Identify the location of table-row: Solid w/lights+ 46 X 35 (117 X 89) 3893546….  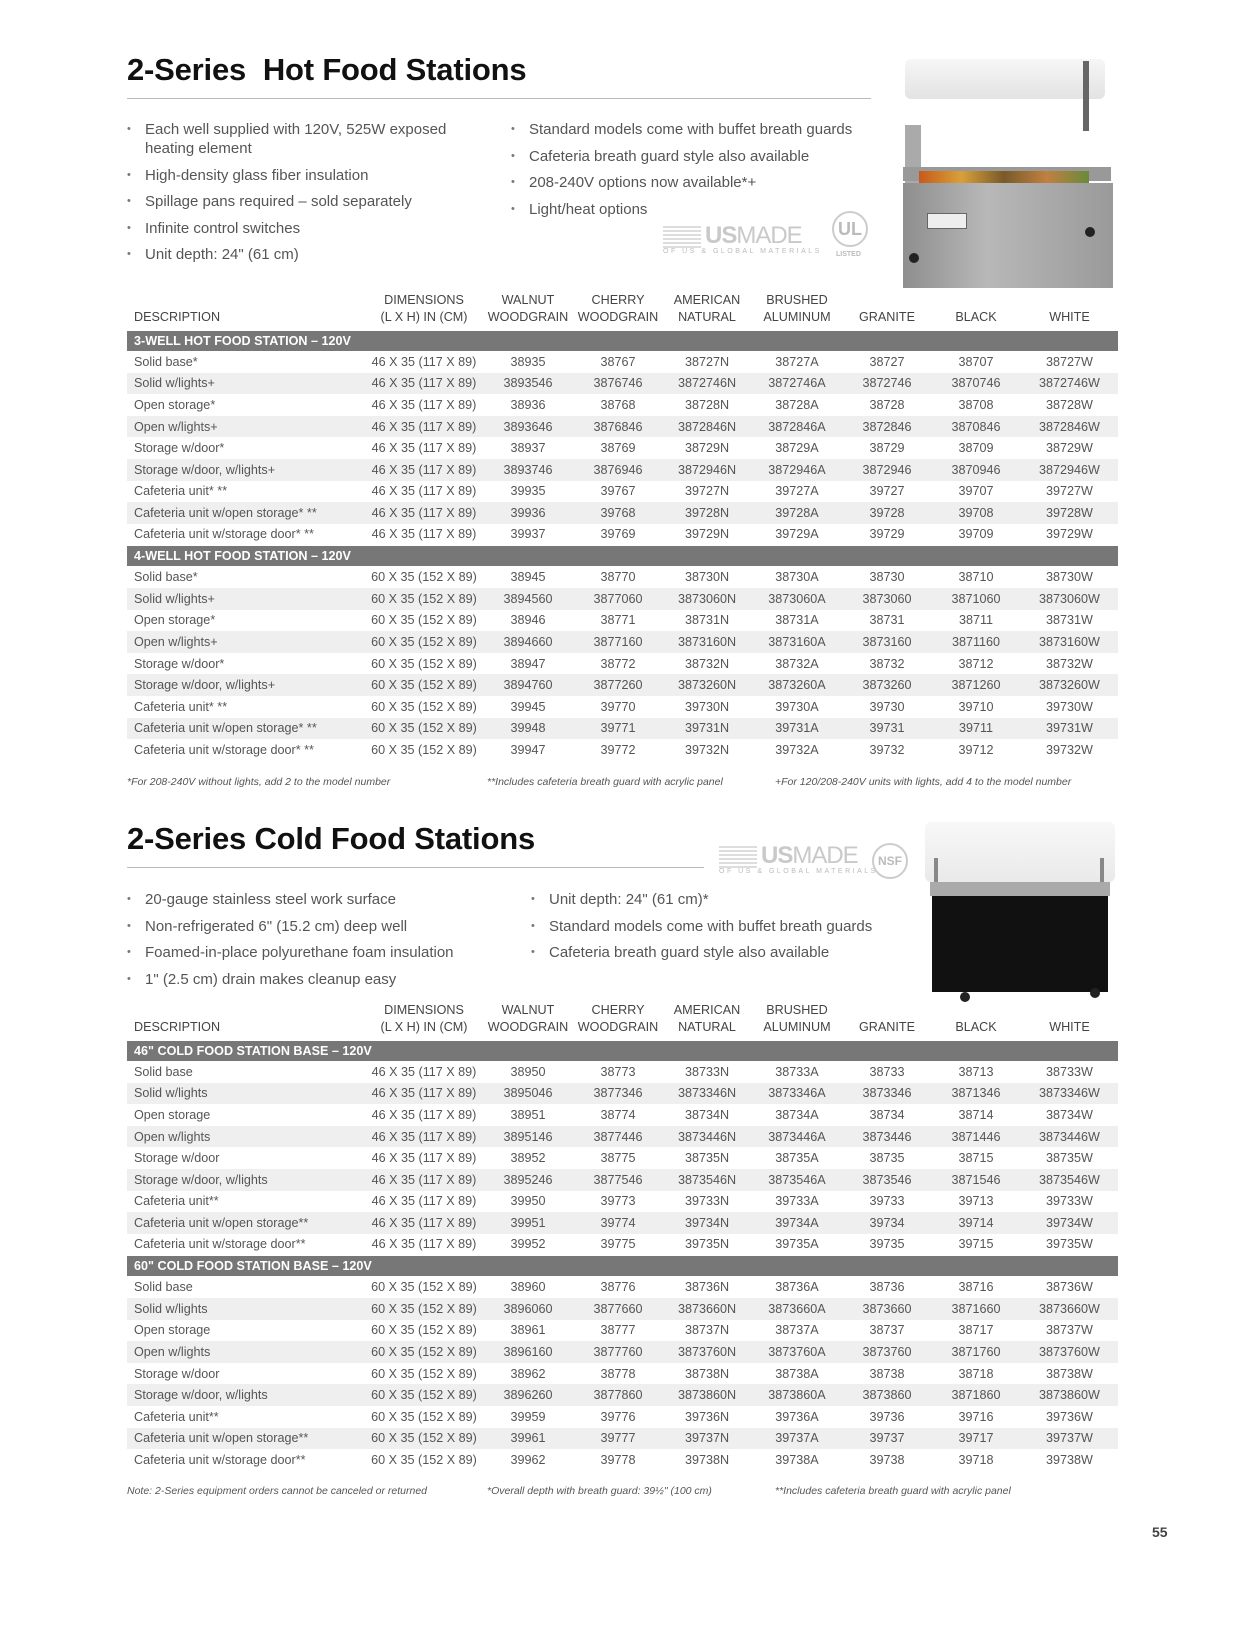
(622, 383).